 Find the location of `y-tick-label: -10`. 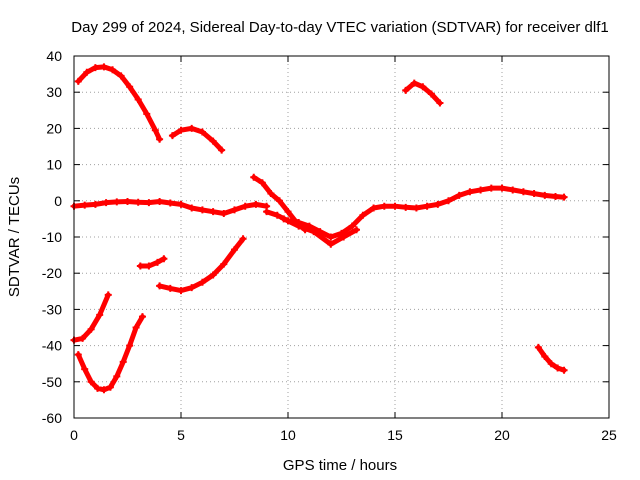

y-tick-label: -10 is located at coordinates (52, 237).